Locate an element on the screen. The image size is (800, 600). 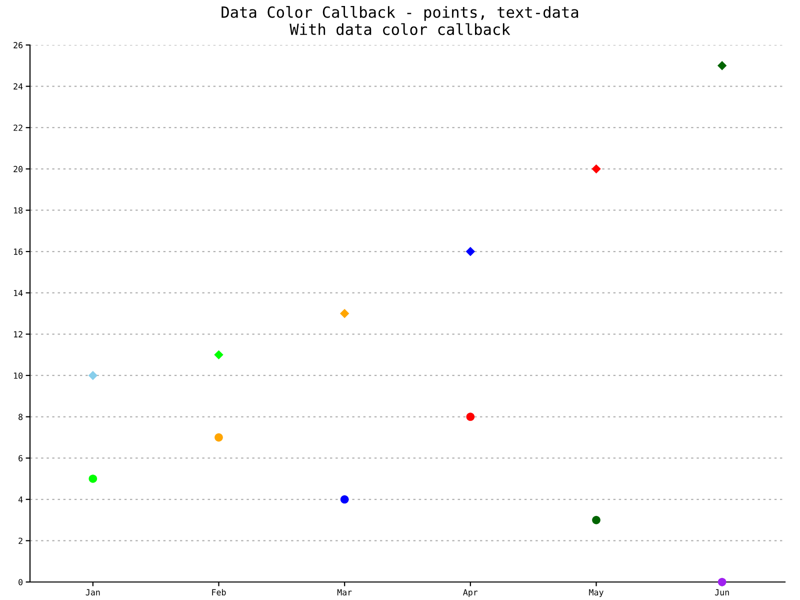
y-tick-label: 16 is located at coordinates (18, 251).